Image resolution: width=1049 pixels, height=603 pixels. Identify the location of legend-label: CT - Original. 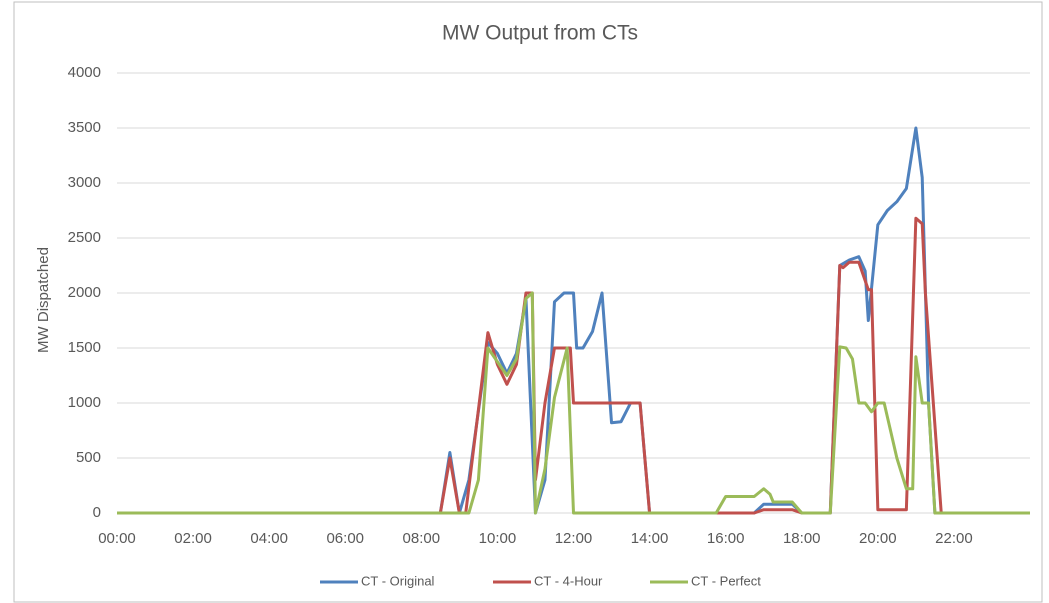
(398, 580).